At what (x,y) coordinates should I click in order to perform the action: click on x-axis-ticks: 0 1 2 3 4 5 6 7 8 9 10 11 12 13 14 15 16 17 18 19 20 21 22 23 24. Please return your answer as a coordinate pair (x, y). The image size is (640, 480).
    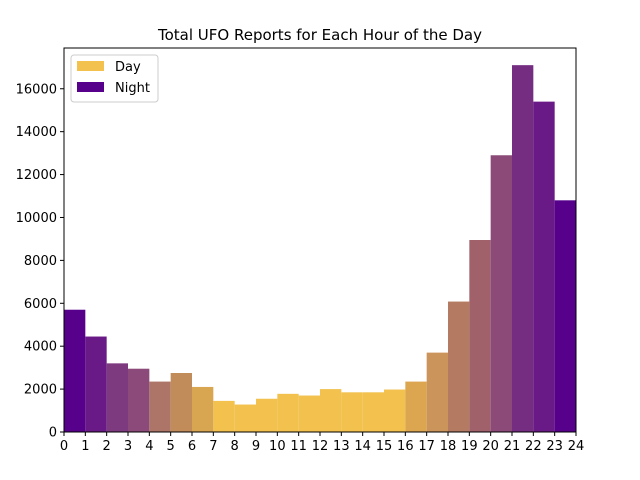
    Looking at the image, I should click on (322, 443).